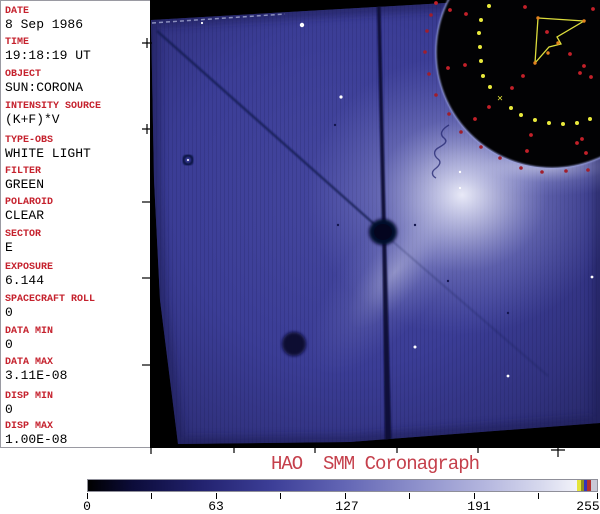 The height and width of the screenshot is (514, 600). What do you see at coordinates (48, 50) in the screenshot?
I see `field-time: TIME 19:18:19 UT` at bounding box center [48, 50].